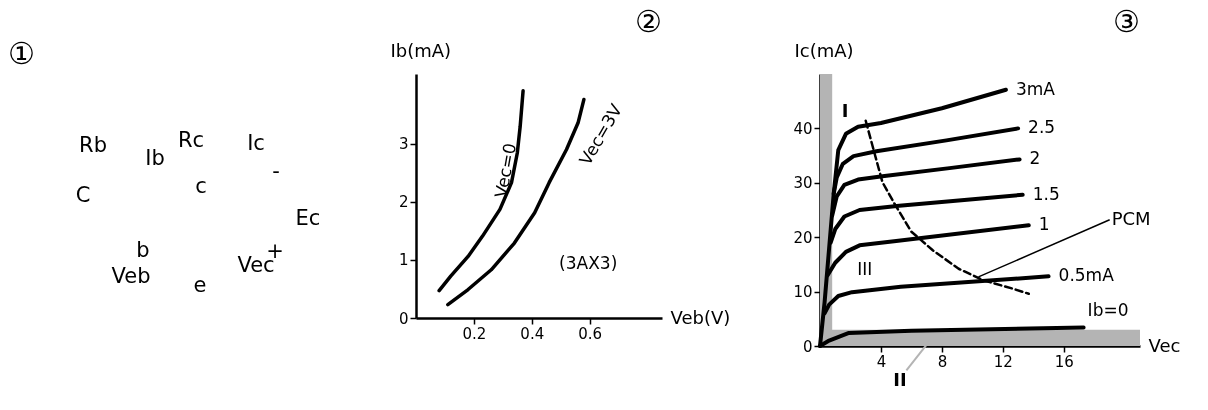 This screenshot has height=410, width=1208. Describe the element at coordinates (201, 186) in the screenshot. I see `text: c` at that location.